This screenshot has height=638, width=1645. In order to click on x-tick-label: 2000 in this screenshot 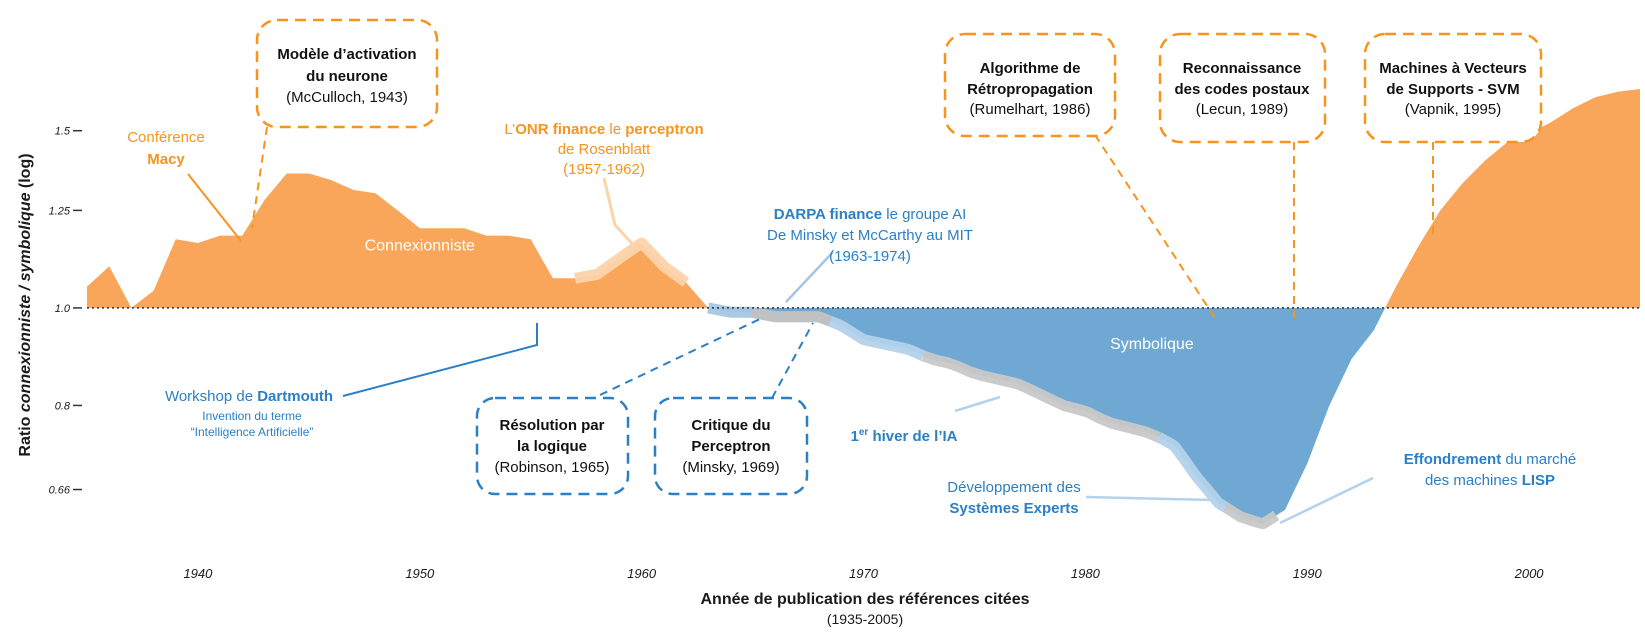, I will do `click(1529, 573)`.